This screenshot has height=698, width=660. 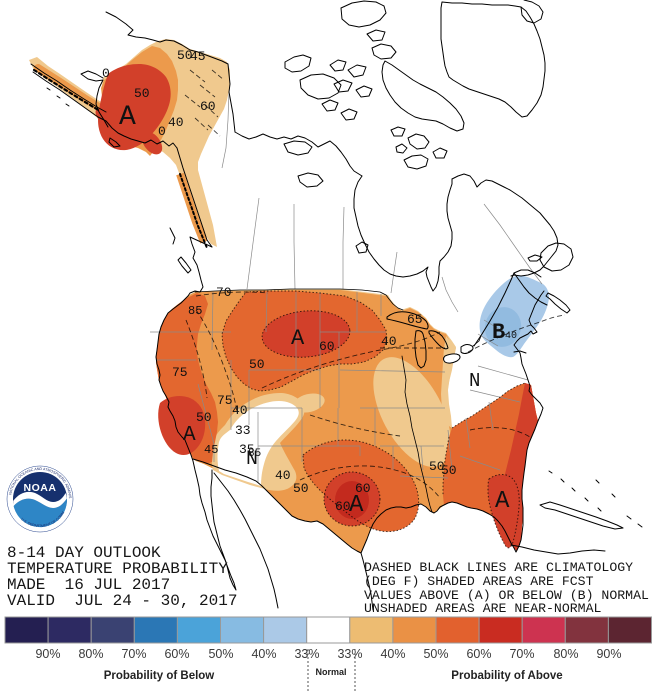 I want to click on svg-text: NOAA, so click(x=40, y=488).